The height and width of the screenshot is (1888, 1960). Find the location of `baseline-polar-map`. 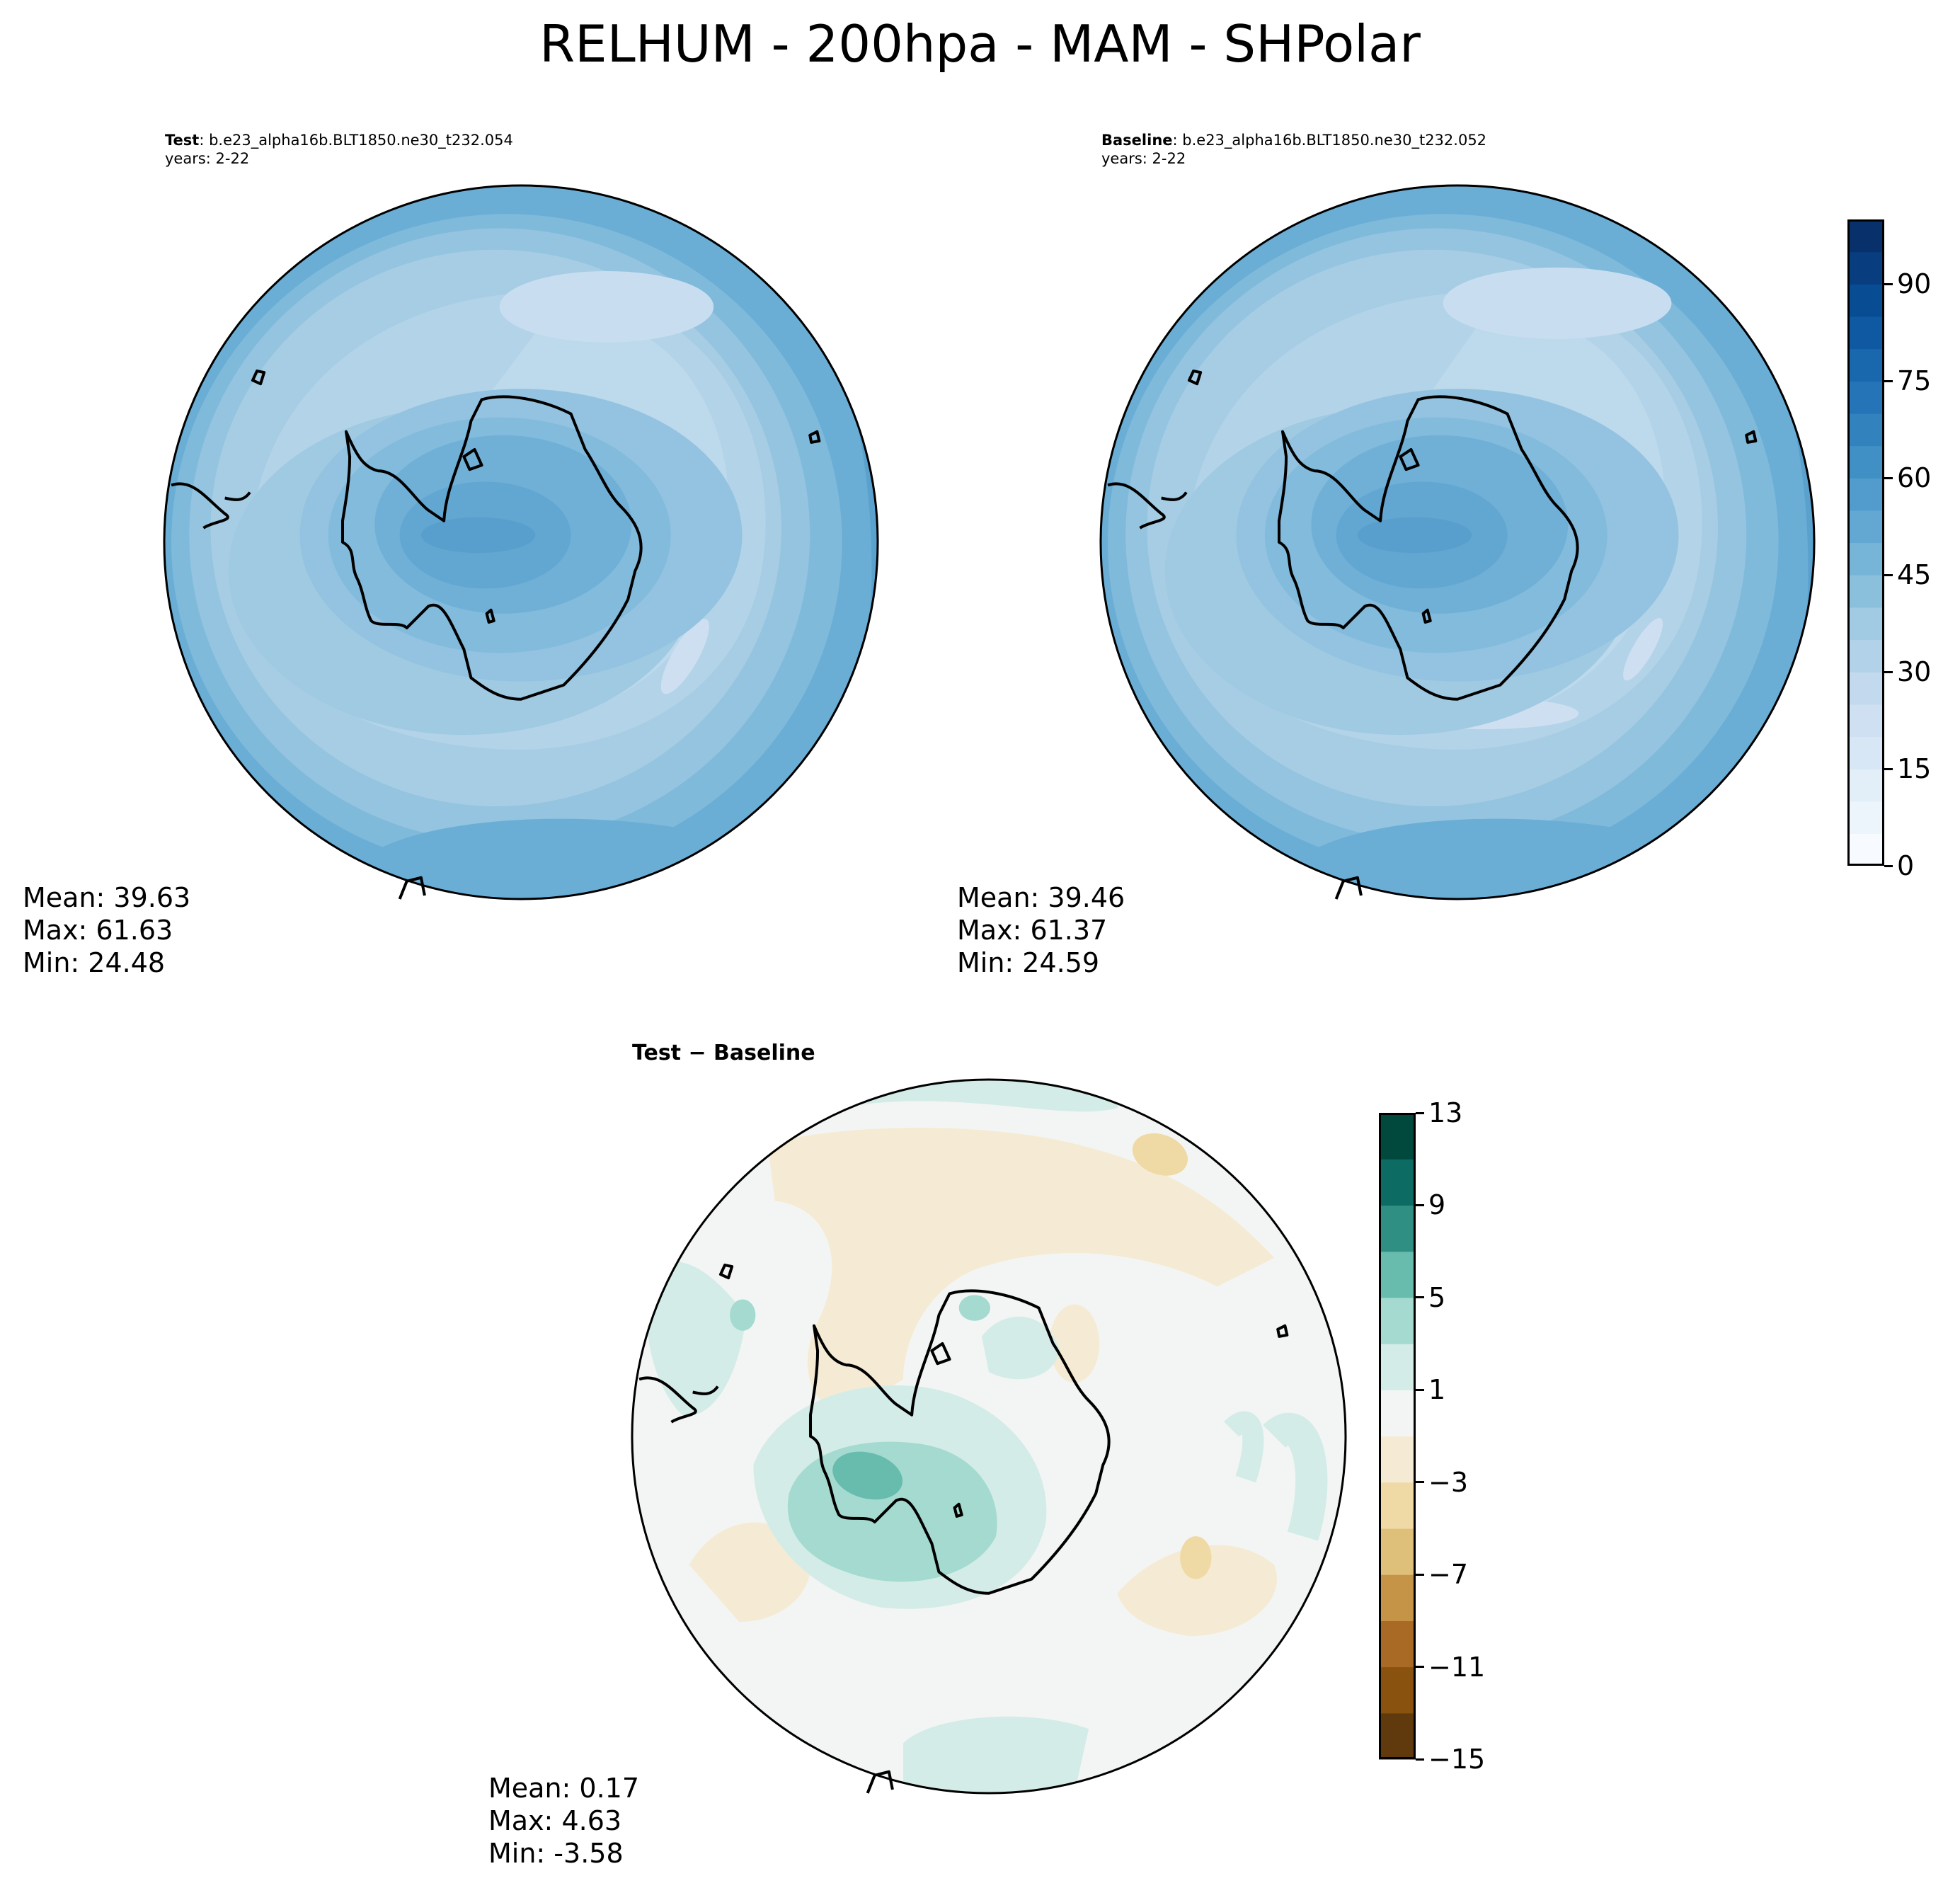

baseline-polar-map is located at coordinates (1457, 542).